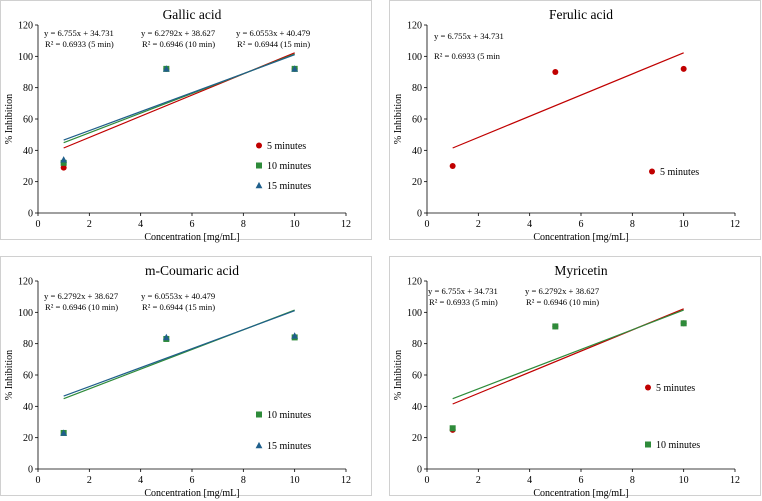 The width and height of the screenshot is (762, 501). What do you see at coordinates (467, 56) in the screenshot?
I see `trendline-r-squared: R² = 0.6933 (5 min` at bounding box center [467, 56].